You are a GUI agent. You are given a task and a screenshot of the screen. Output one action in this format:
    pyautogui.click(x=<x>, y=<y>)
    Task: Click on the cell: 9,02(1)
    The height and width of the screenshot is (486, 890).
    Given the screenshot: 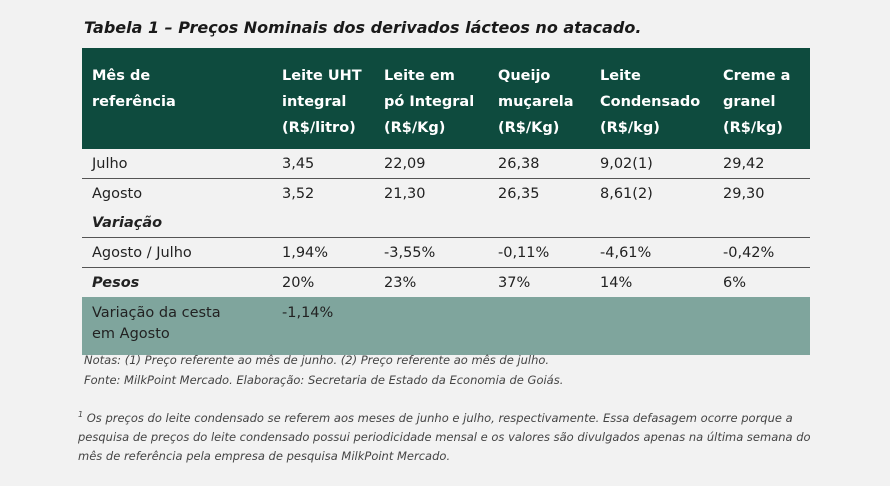 What is the action you would take?
    pyautogui.click(x=651, y=164)
    